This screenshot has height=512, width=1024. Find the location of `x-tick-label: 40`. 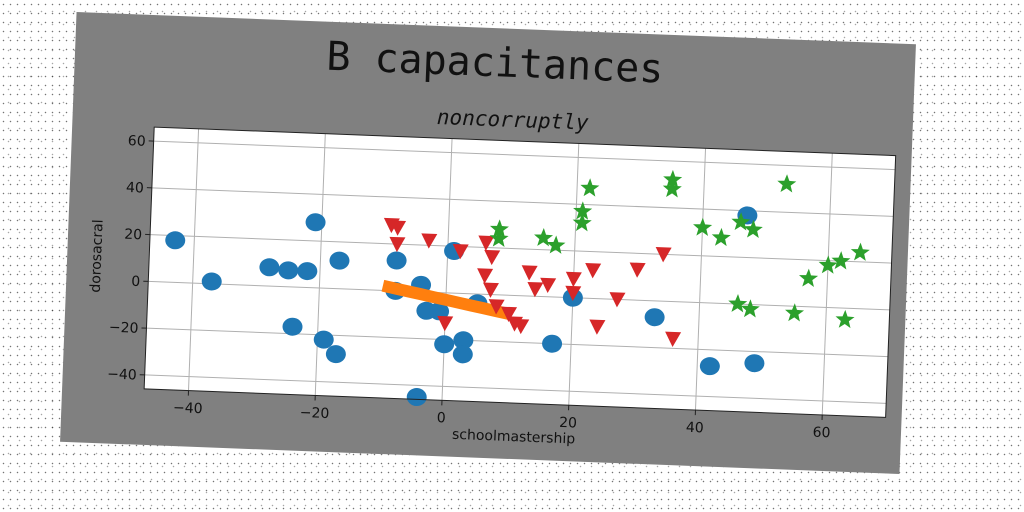

x-tick-label: 40 is located at coordinates (695, 428).